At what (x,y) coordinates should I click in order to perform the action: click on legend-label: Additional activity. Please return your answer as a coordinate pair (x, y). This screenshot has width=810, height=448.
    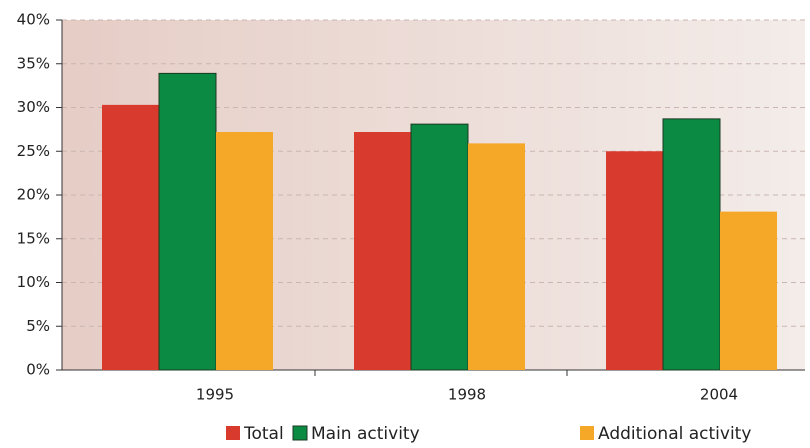
    Looking at the image, I should click on (674, 434).